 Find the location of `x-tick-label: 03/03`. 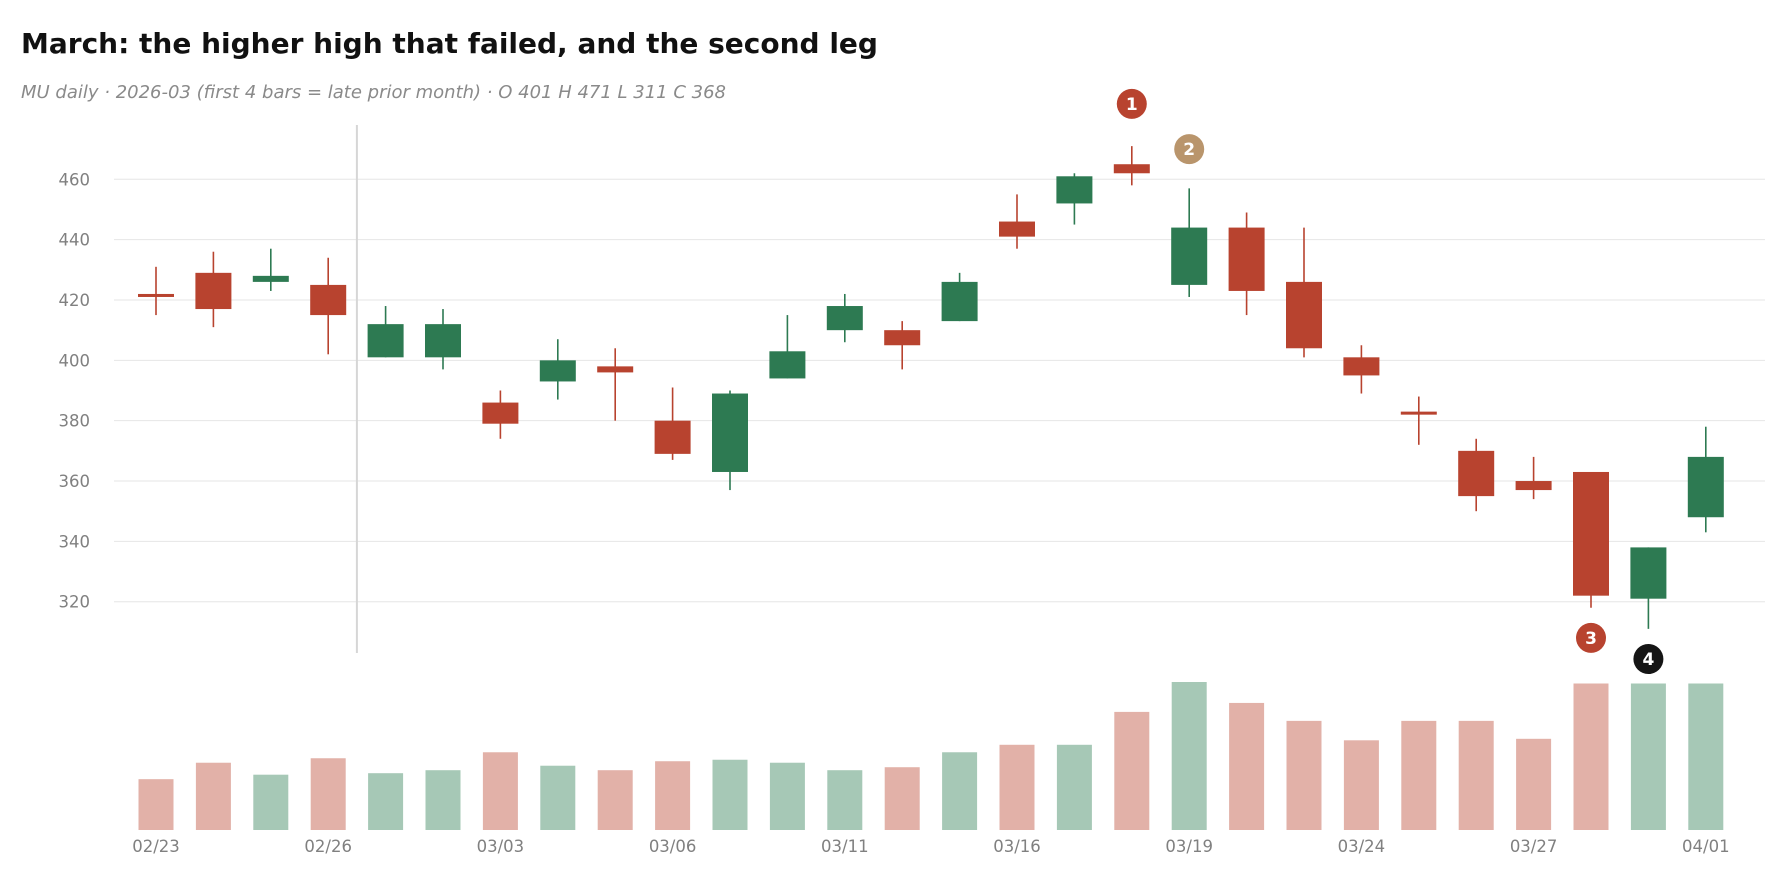

x-tick-label: 03/03 is located at coordinates (501, 846).